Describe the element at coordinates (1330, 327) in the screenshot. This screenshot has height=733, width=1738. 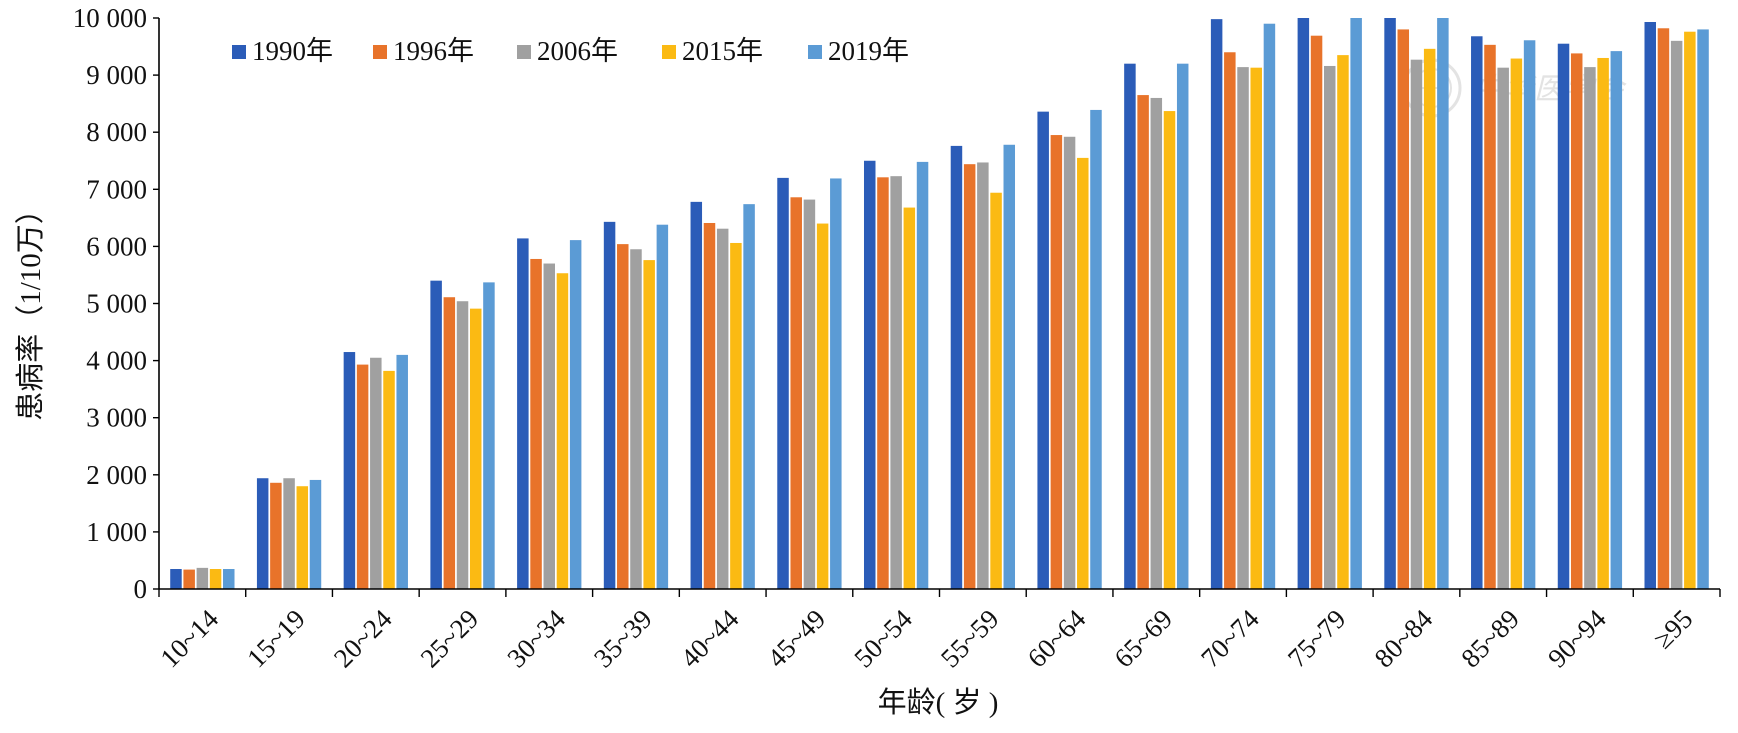
I see `bar-75~79-2006年` at that location.